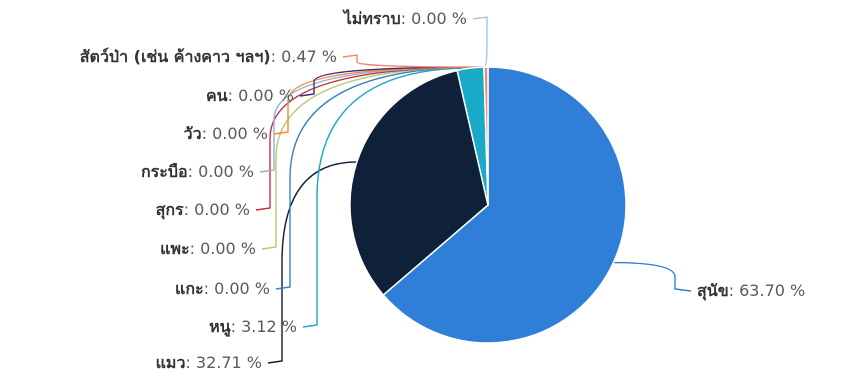  What do you see at coordinates (171, 362) in the screenshot?
I see `slice-1-name: แมว` at bounding box center [171, 362].